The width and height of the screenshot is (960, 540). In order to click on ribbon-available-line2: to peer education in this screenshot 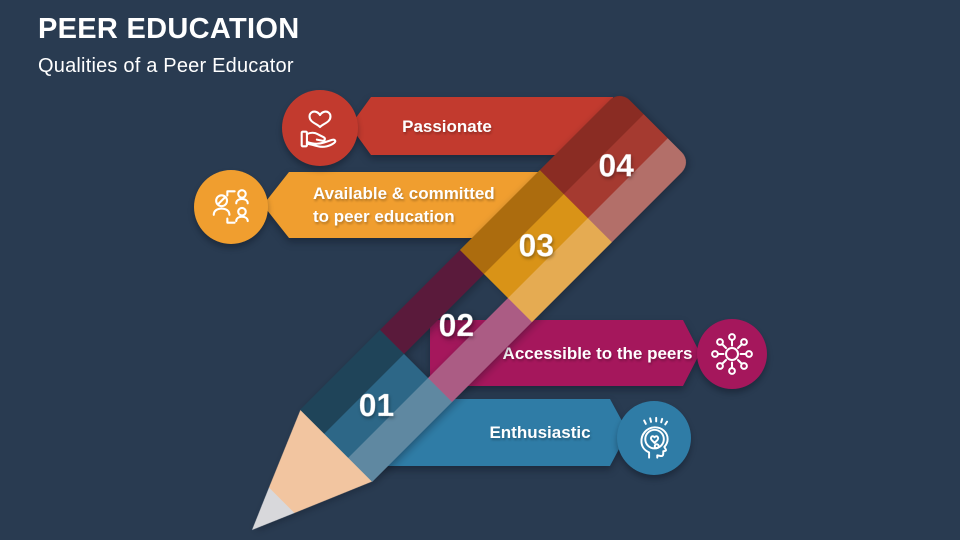, I will do `click(384, 216)`.